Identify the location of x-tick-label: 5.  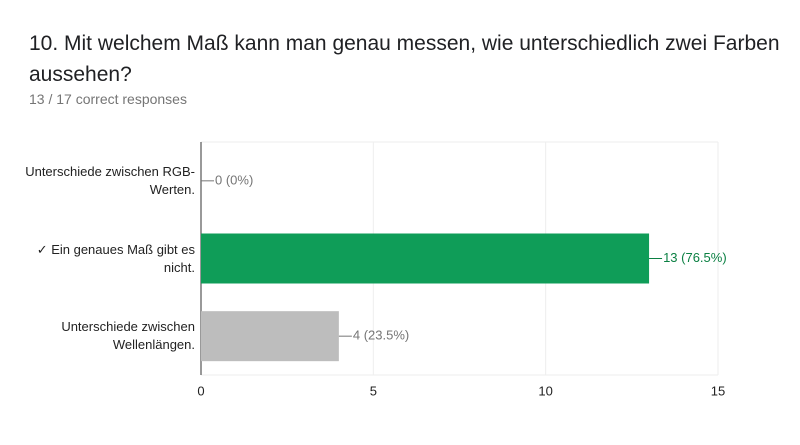
(373, 390).